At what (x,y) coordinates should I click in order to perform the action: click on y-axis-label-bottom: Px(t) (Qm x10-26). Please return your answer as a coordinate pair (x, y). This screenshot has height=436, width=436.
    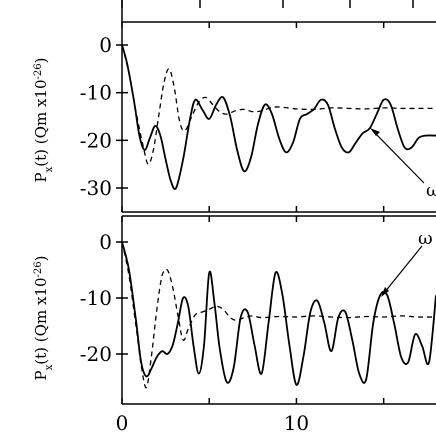
    Looking at the image, I should click on (43, 318).